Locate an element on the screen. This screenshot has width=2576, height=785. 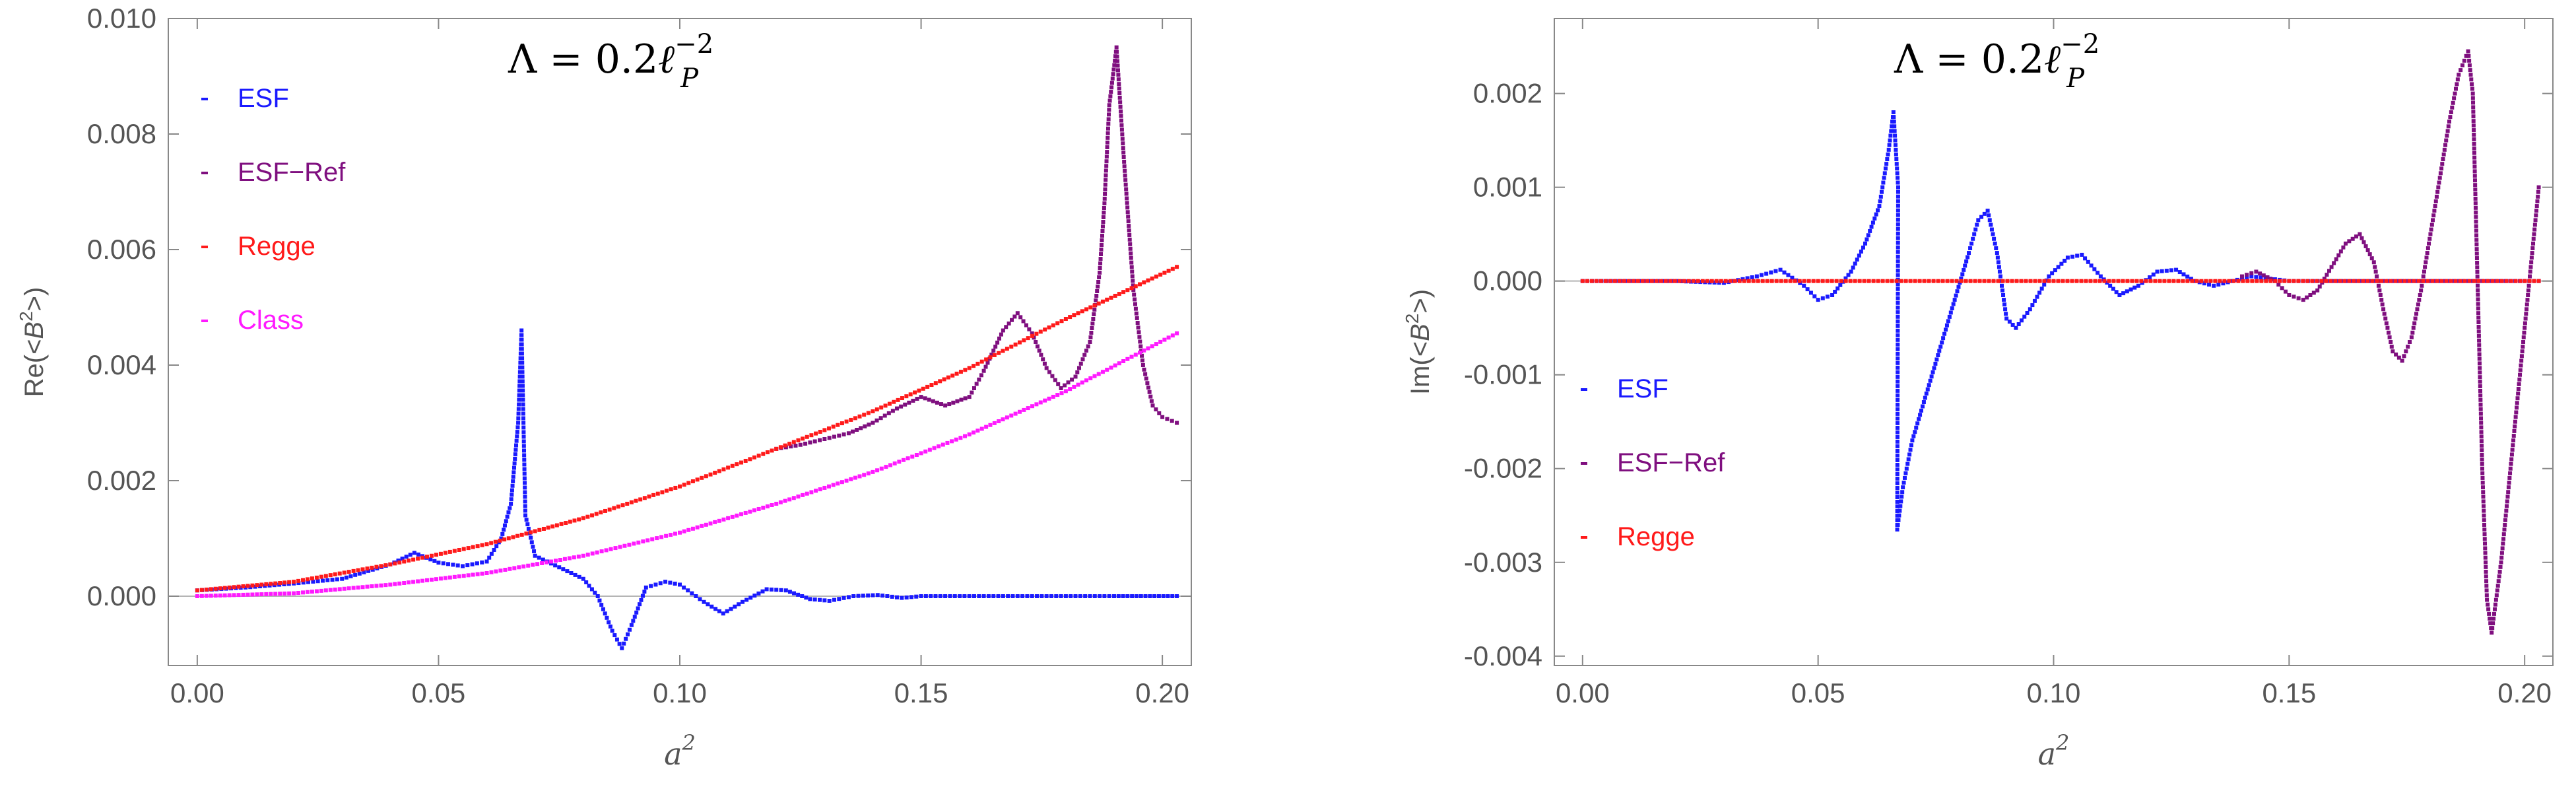
y-tick-label: -0.004 is located at coordinates (1503, 656).